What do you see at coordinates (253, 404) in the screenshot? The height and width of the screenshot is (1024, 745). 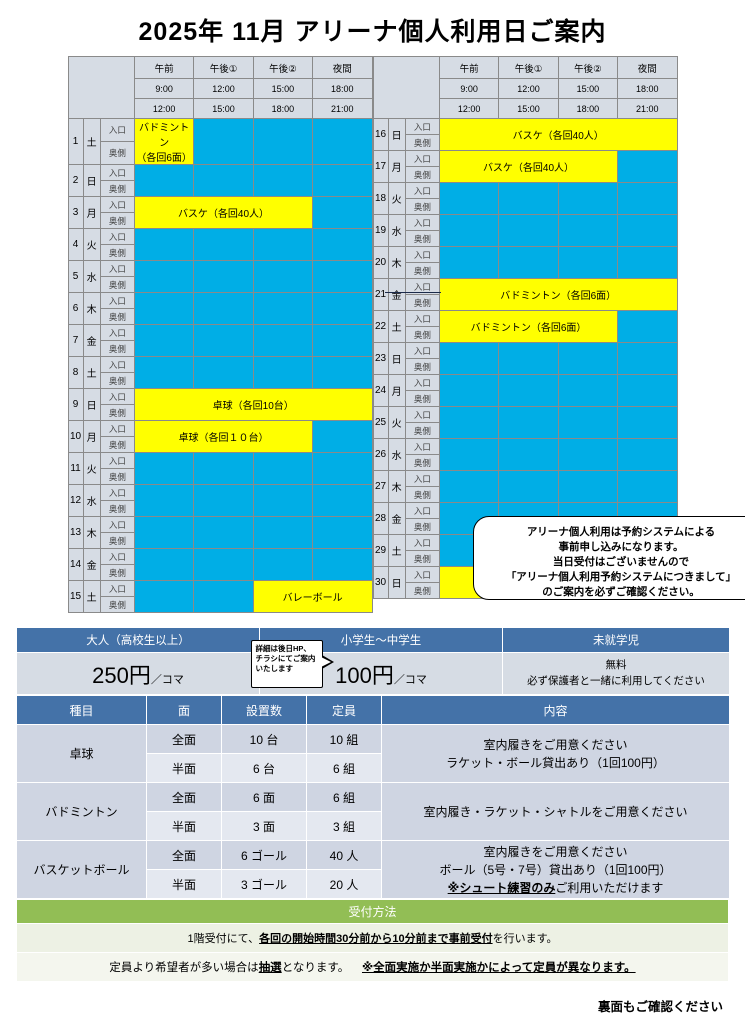 I see `schedule-event-cell: 卓球（各回10台）` at bounding box center [253, 404].